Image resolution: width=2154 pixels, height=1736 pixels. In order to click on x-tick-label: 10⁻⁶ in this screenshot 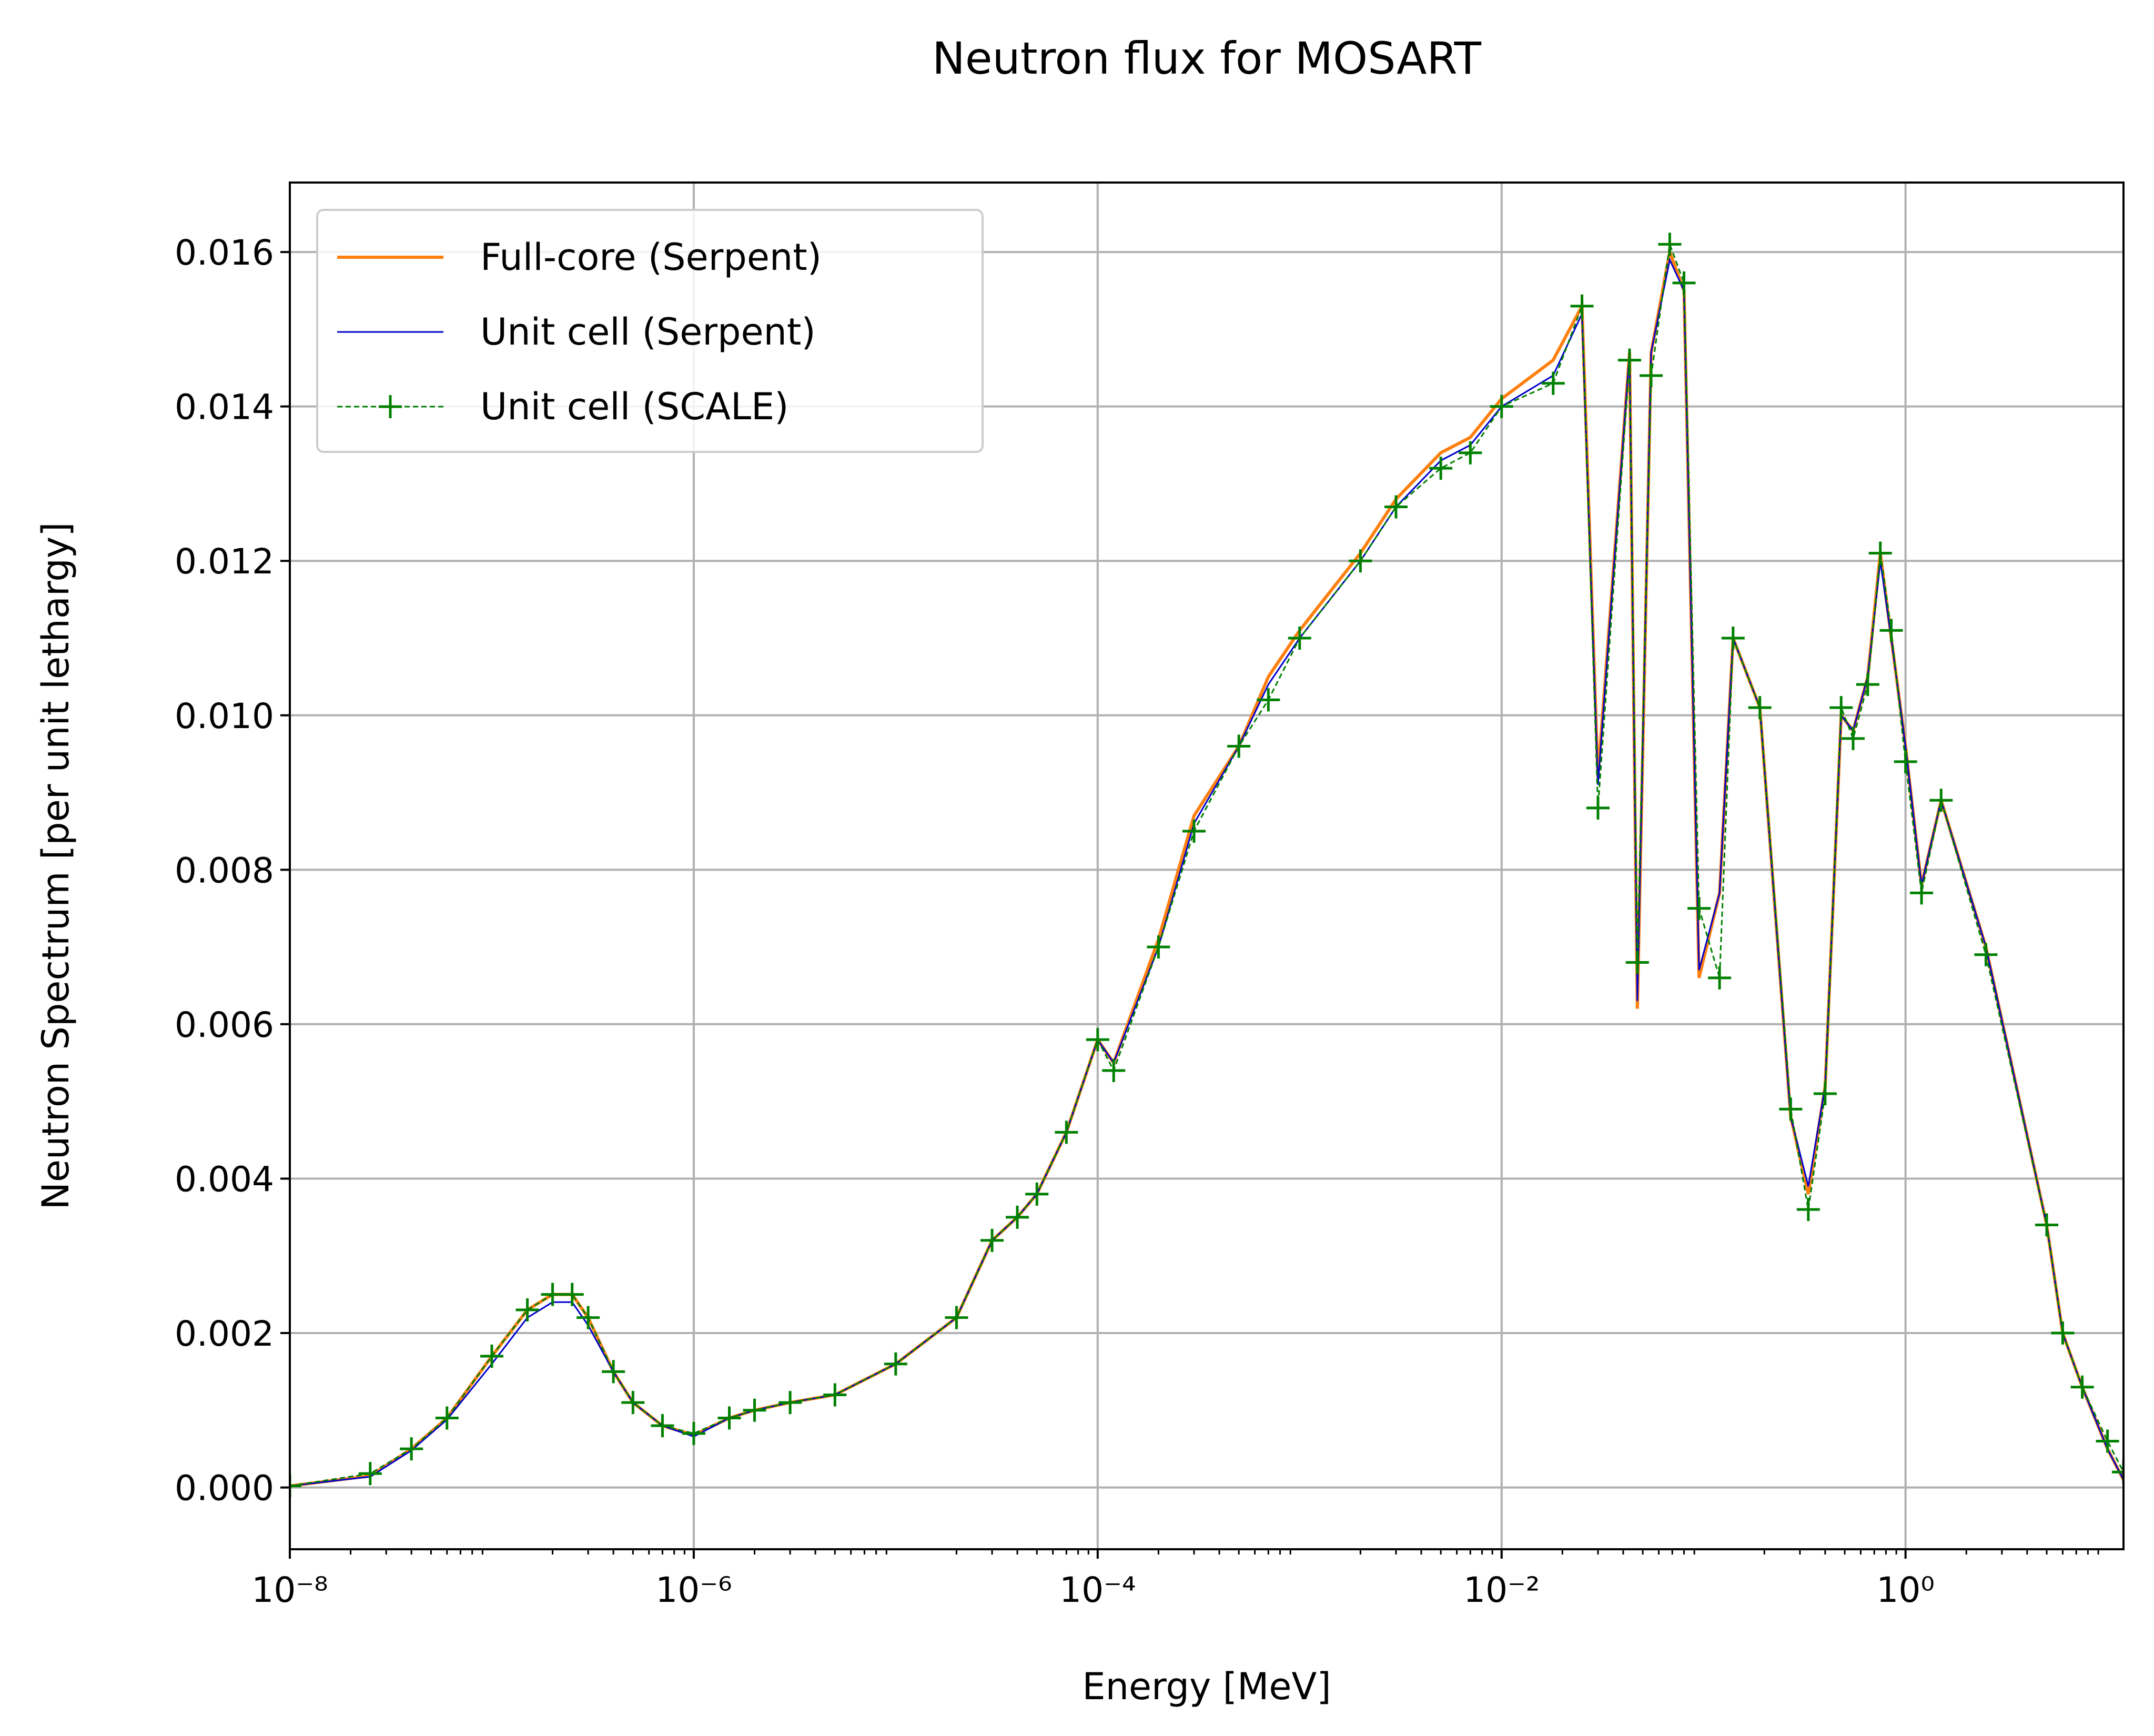, I will do `click(693, 1590)`.